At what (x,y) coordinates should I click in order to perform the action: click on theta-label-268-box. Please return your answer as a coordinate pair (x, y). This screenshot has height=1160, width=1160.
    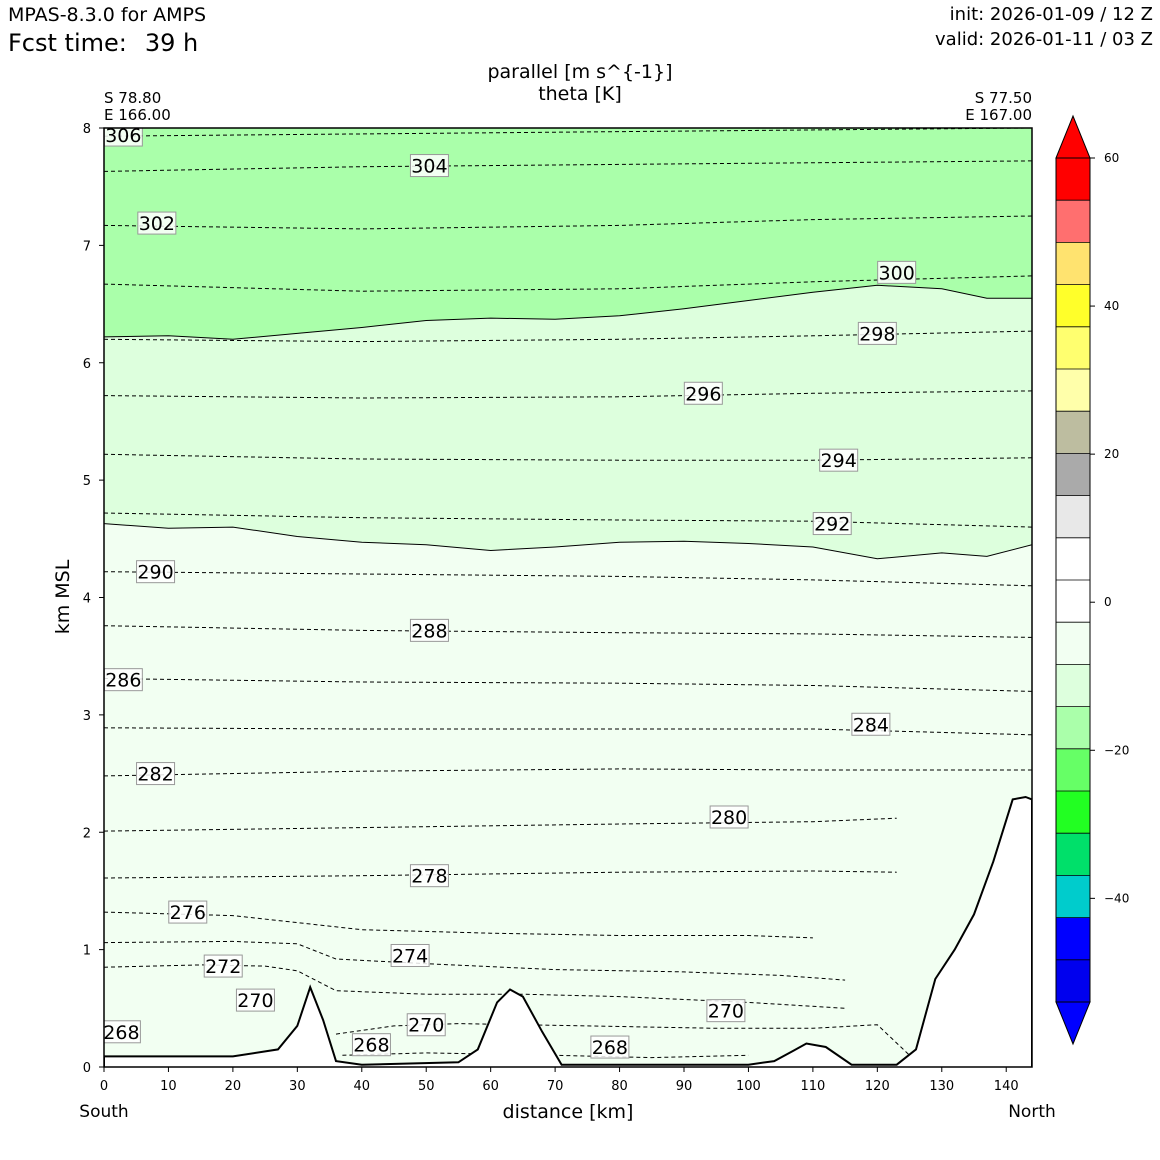
    Looking at the image, I should click on (122, 1032).